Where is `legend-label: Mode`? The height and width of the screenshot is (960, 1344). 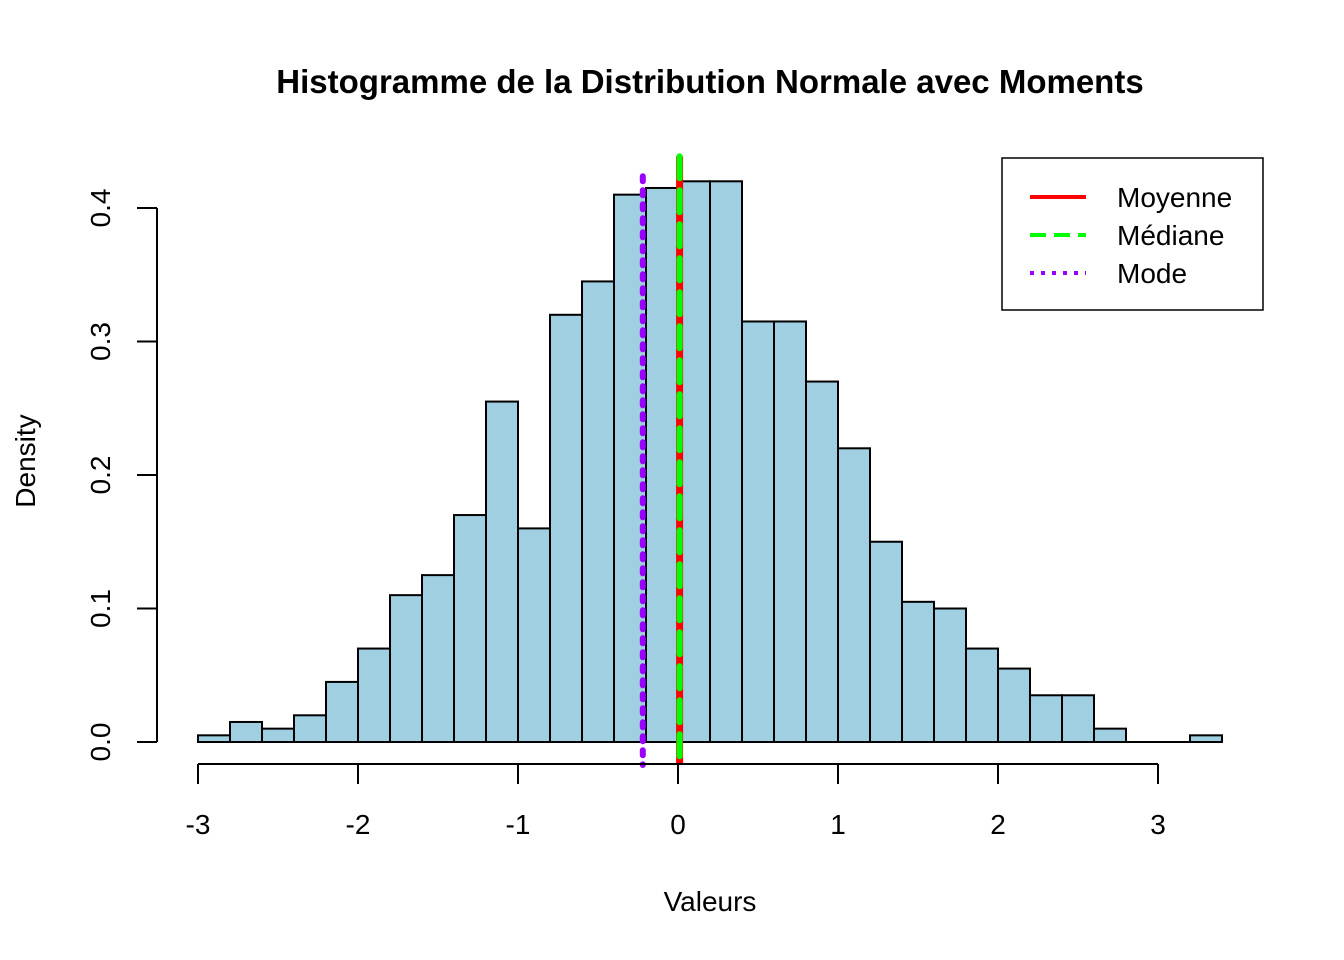
legend-label: Mode is located at coordinates (1152, 273).